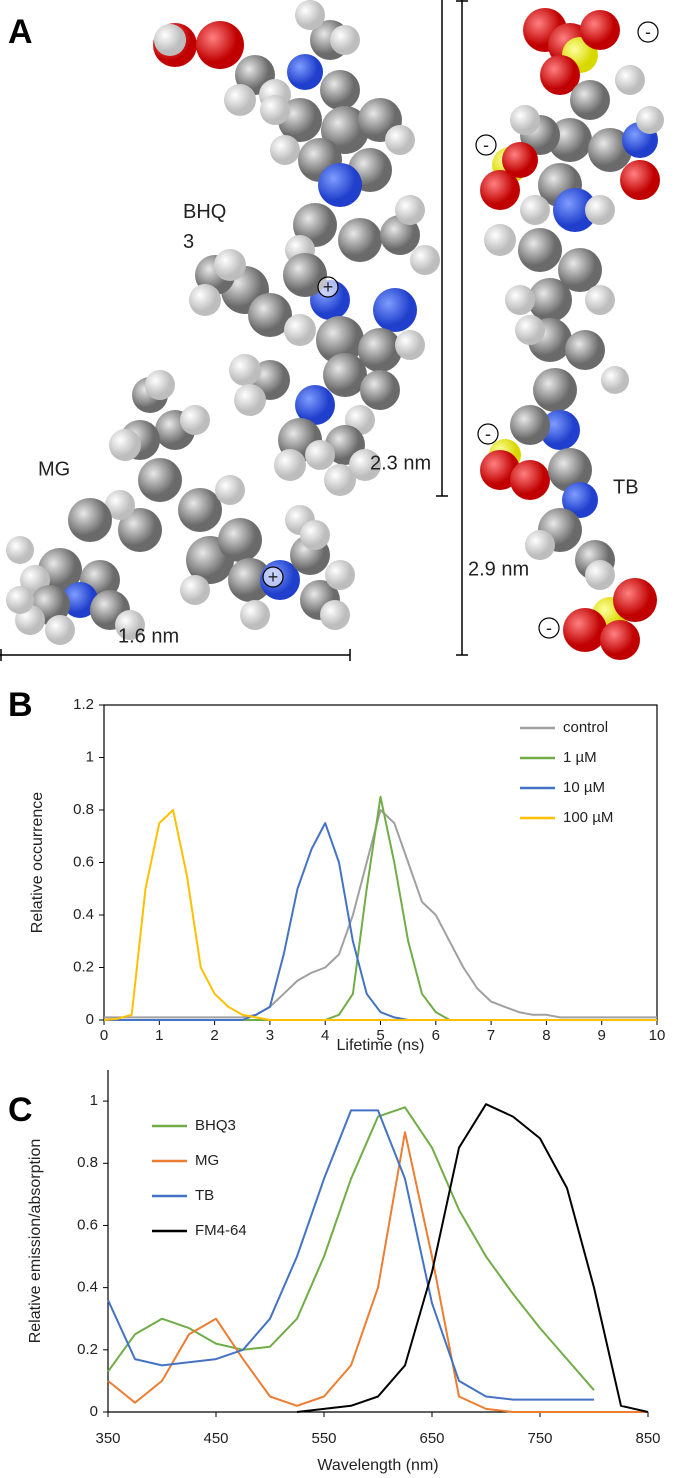 The width and height of the screenshot is (683, 1478). What do you see at coordinates (90, 1019) in the screenshot?
I see `y-tick-label: 0` at bounding box center [90, 1019].